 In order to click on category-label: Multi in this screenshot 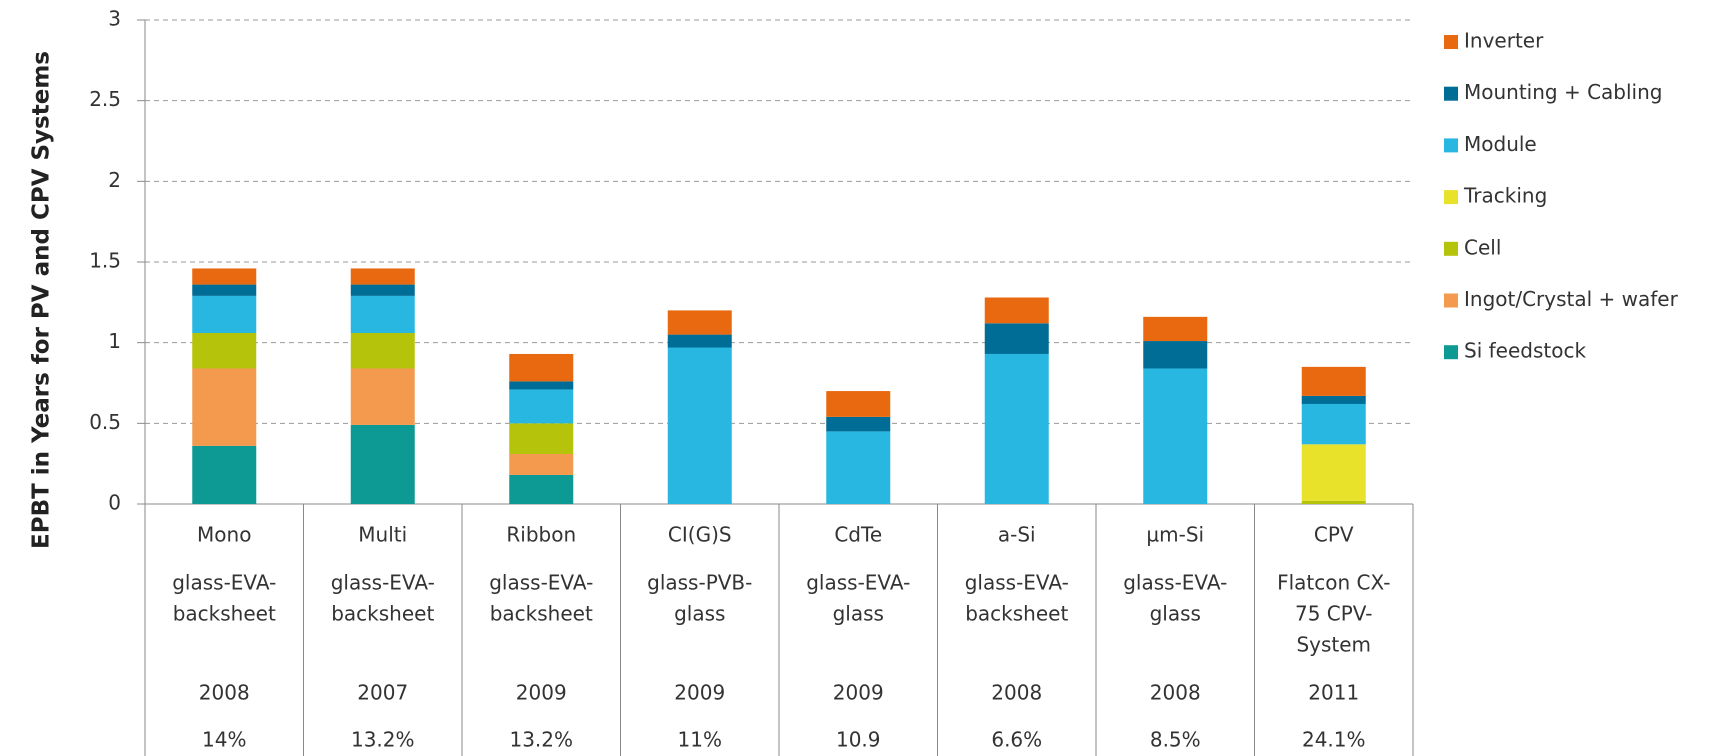, I will do `click(382, 535)`.